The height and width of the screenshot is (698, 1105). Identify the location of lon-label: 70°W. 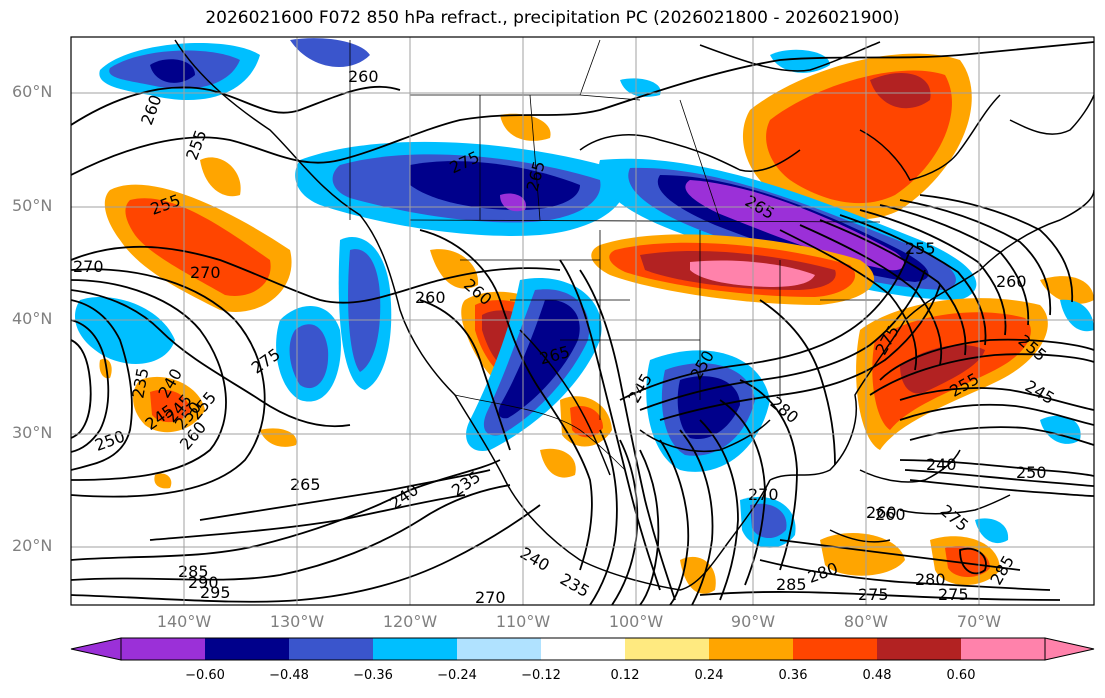
(979, 621).